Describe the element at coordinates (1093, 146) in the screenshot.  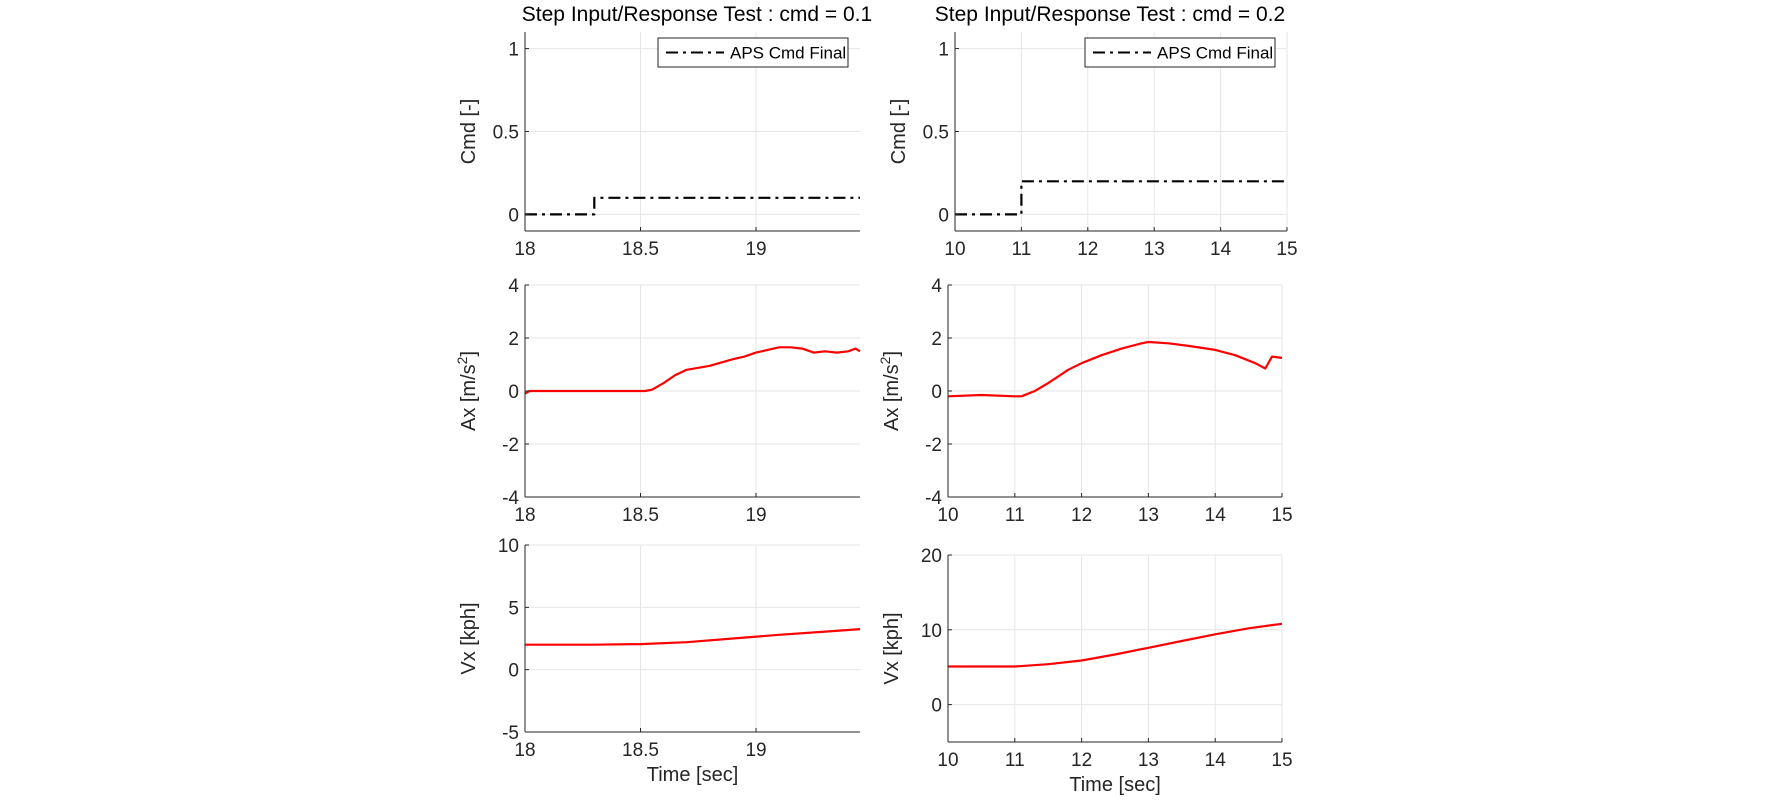
I see `subplot-2: 10 11 12 13 14 15 0 0.5 1 Cmd [-] APS Cmd Final` at that location.